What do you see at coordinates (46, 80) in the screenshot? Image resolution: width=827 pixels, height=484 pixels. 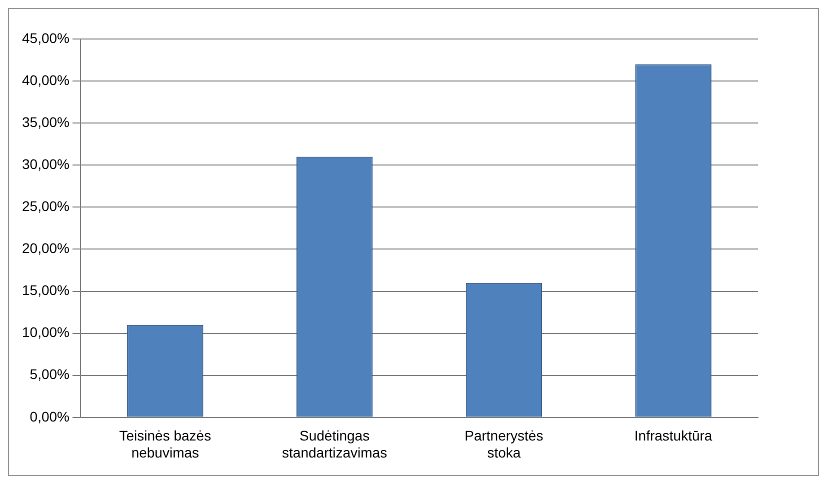 I see `y-tick-label: 40,00%` at bounding box center [46, 80].